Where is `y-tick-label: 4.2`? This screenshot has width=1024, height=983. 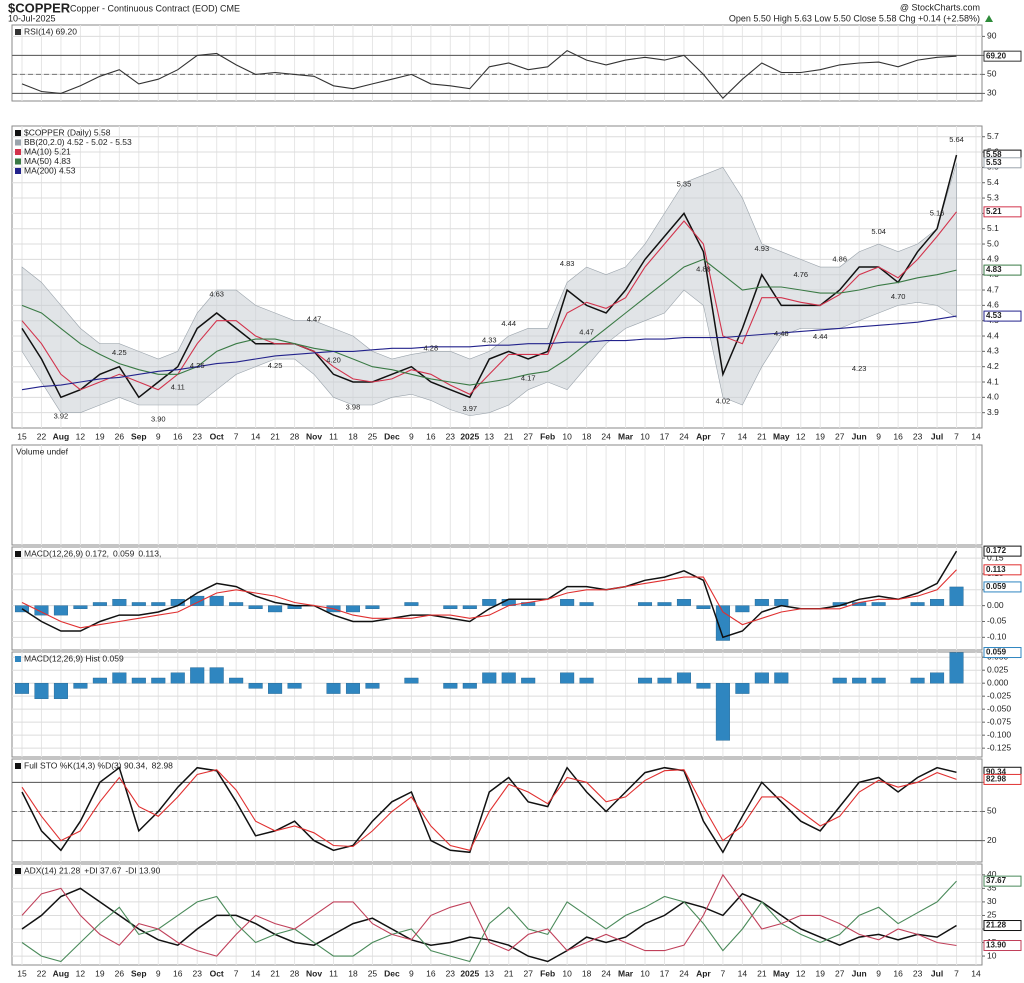
y-tick-label: 4.2 is located at coordinates (993, 366).